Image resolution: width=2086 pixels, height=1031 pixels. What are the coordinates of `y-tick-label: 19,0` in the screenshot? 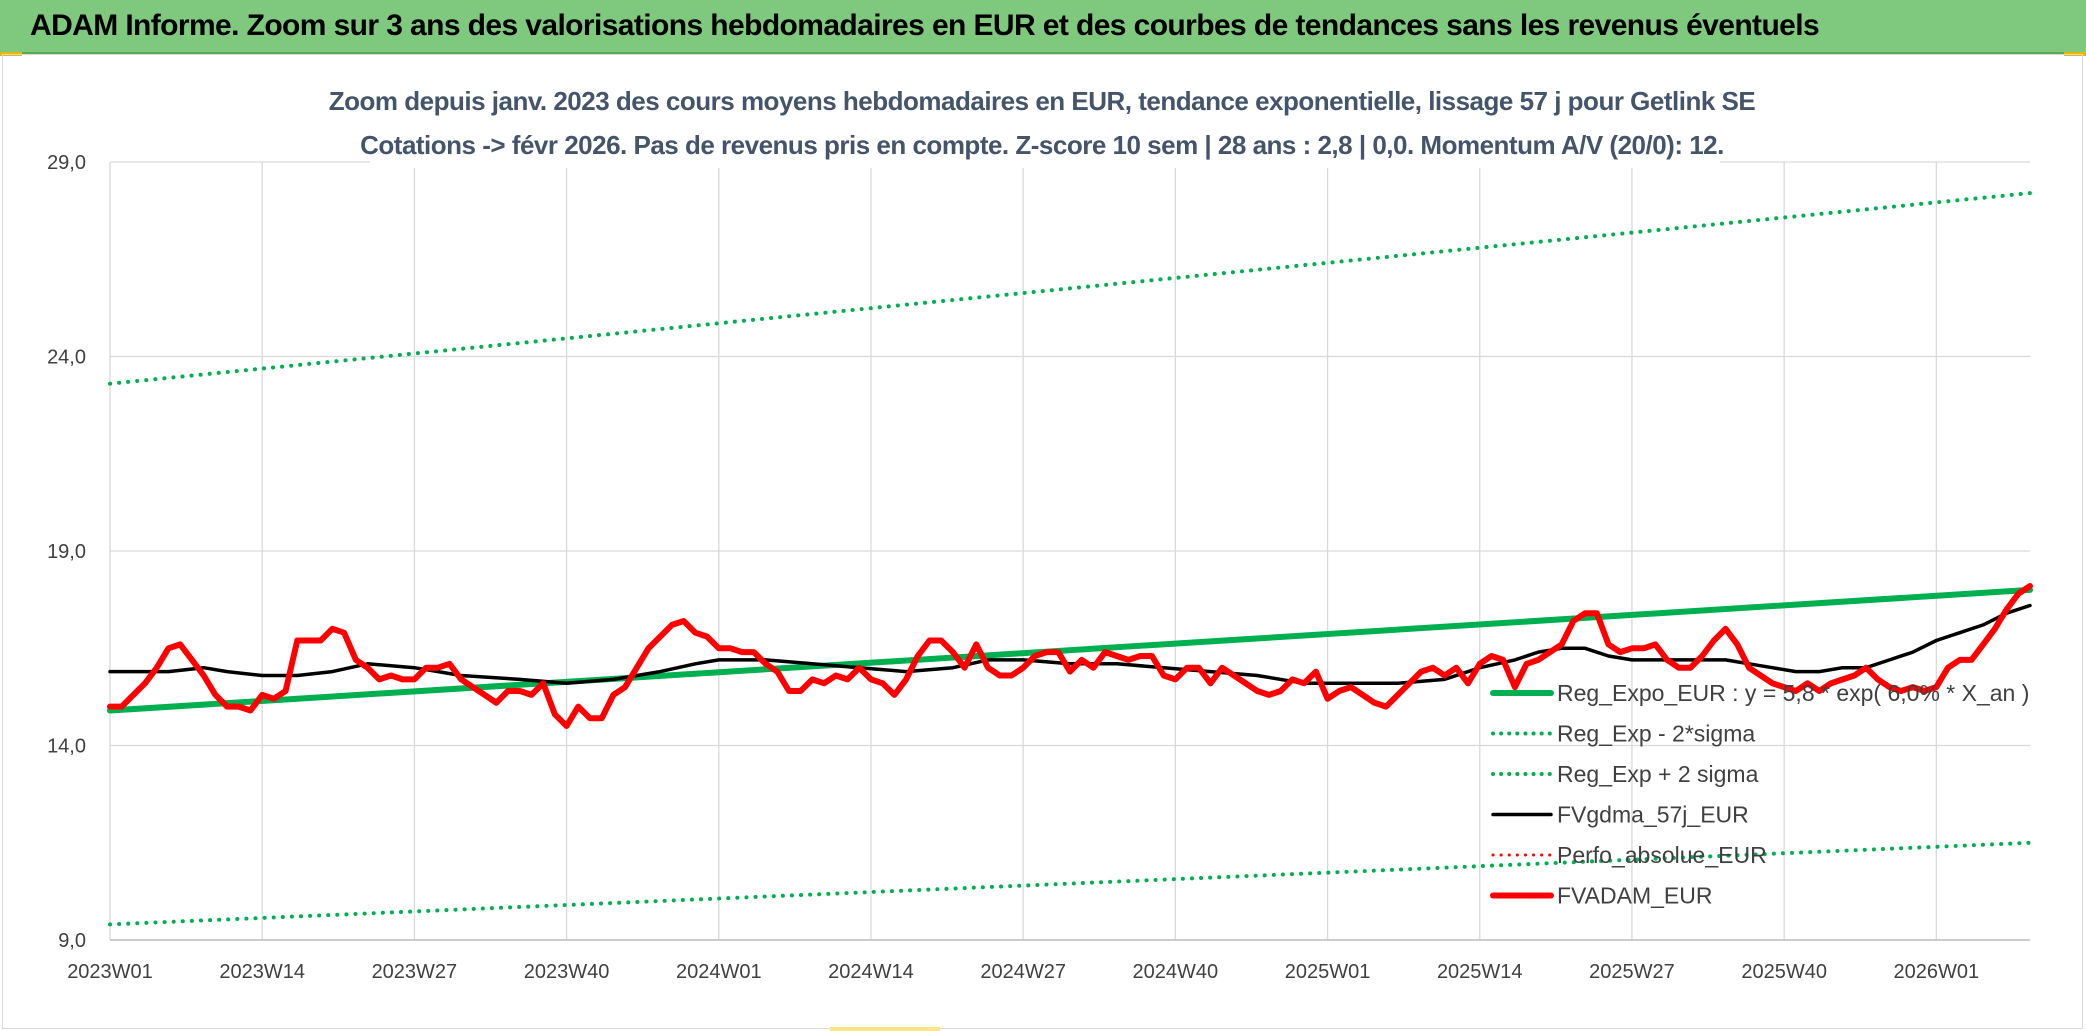 It's located at (66, 552).